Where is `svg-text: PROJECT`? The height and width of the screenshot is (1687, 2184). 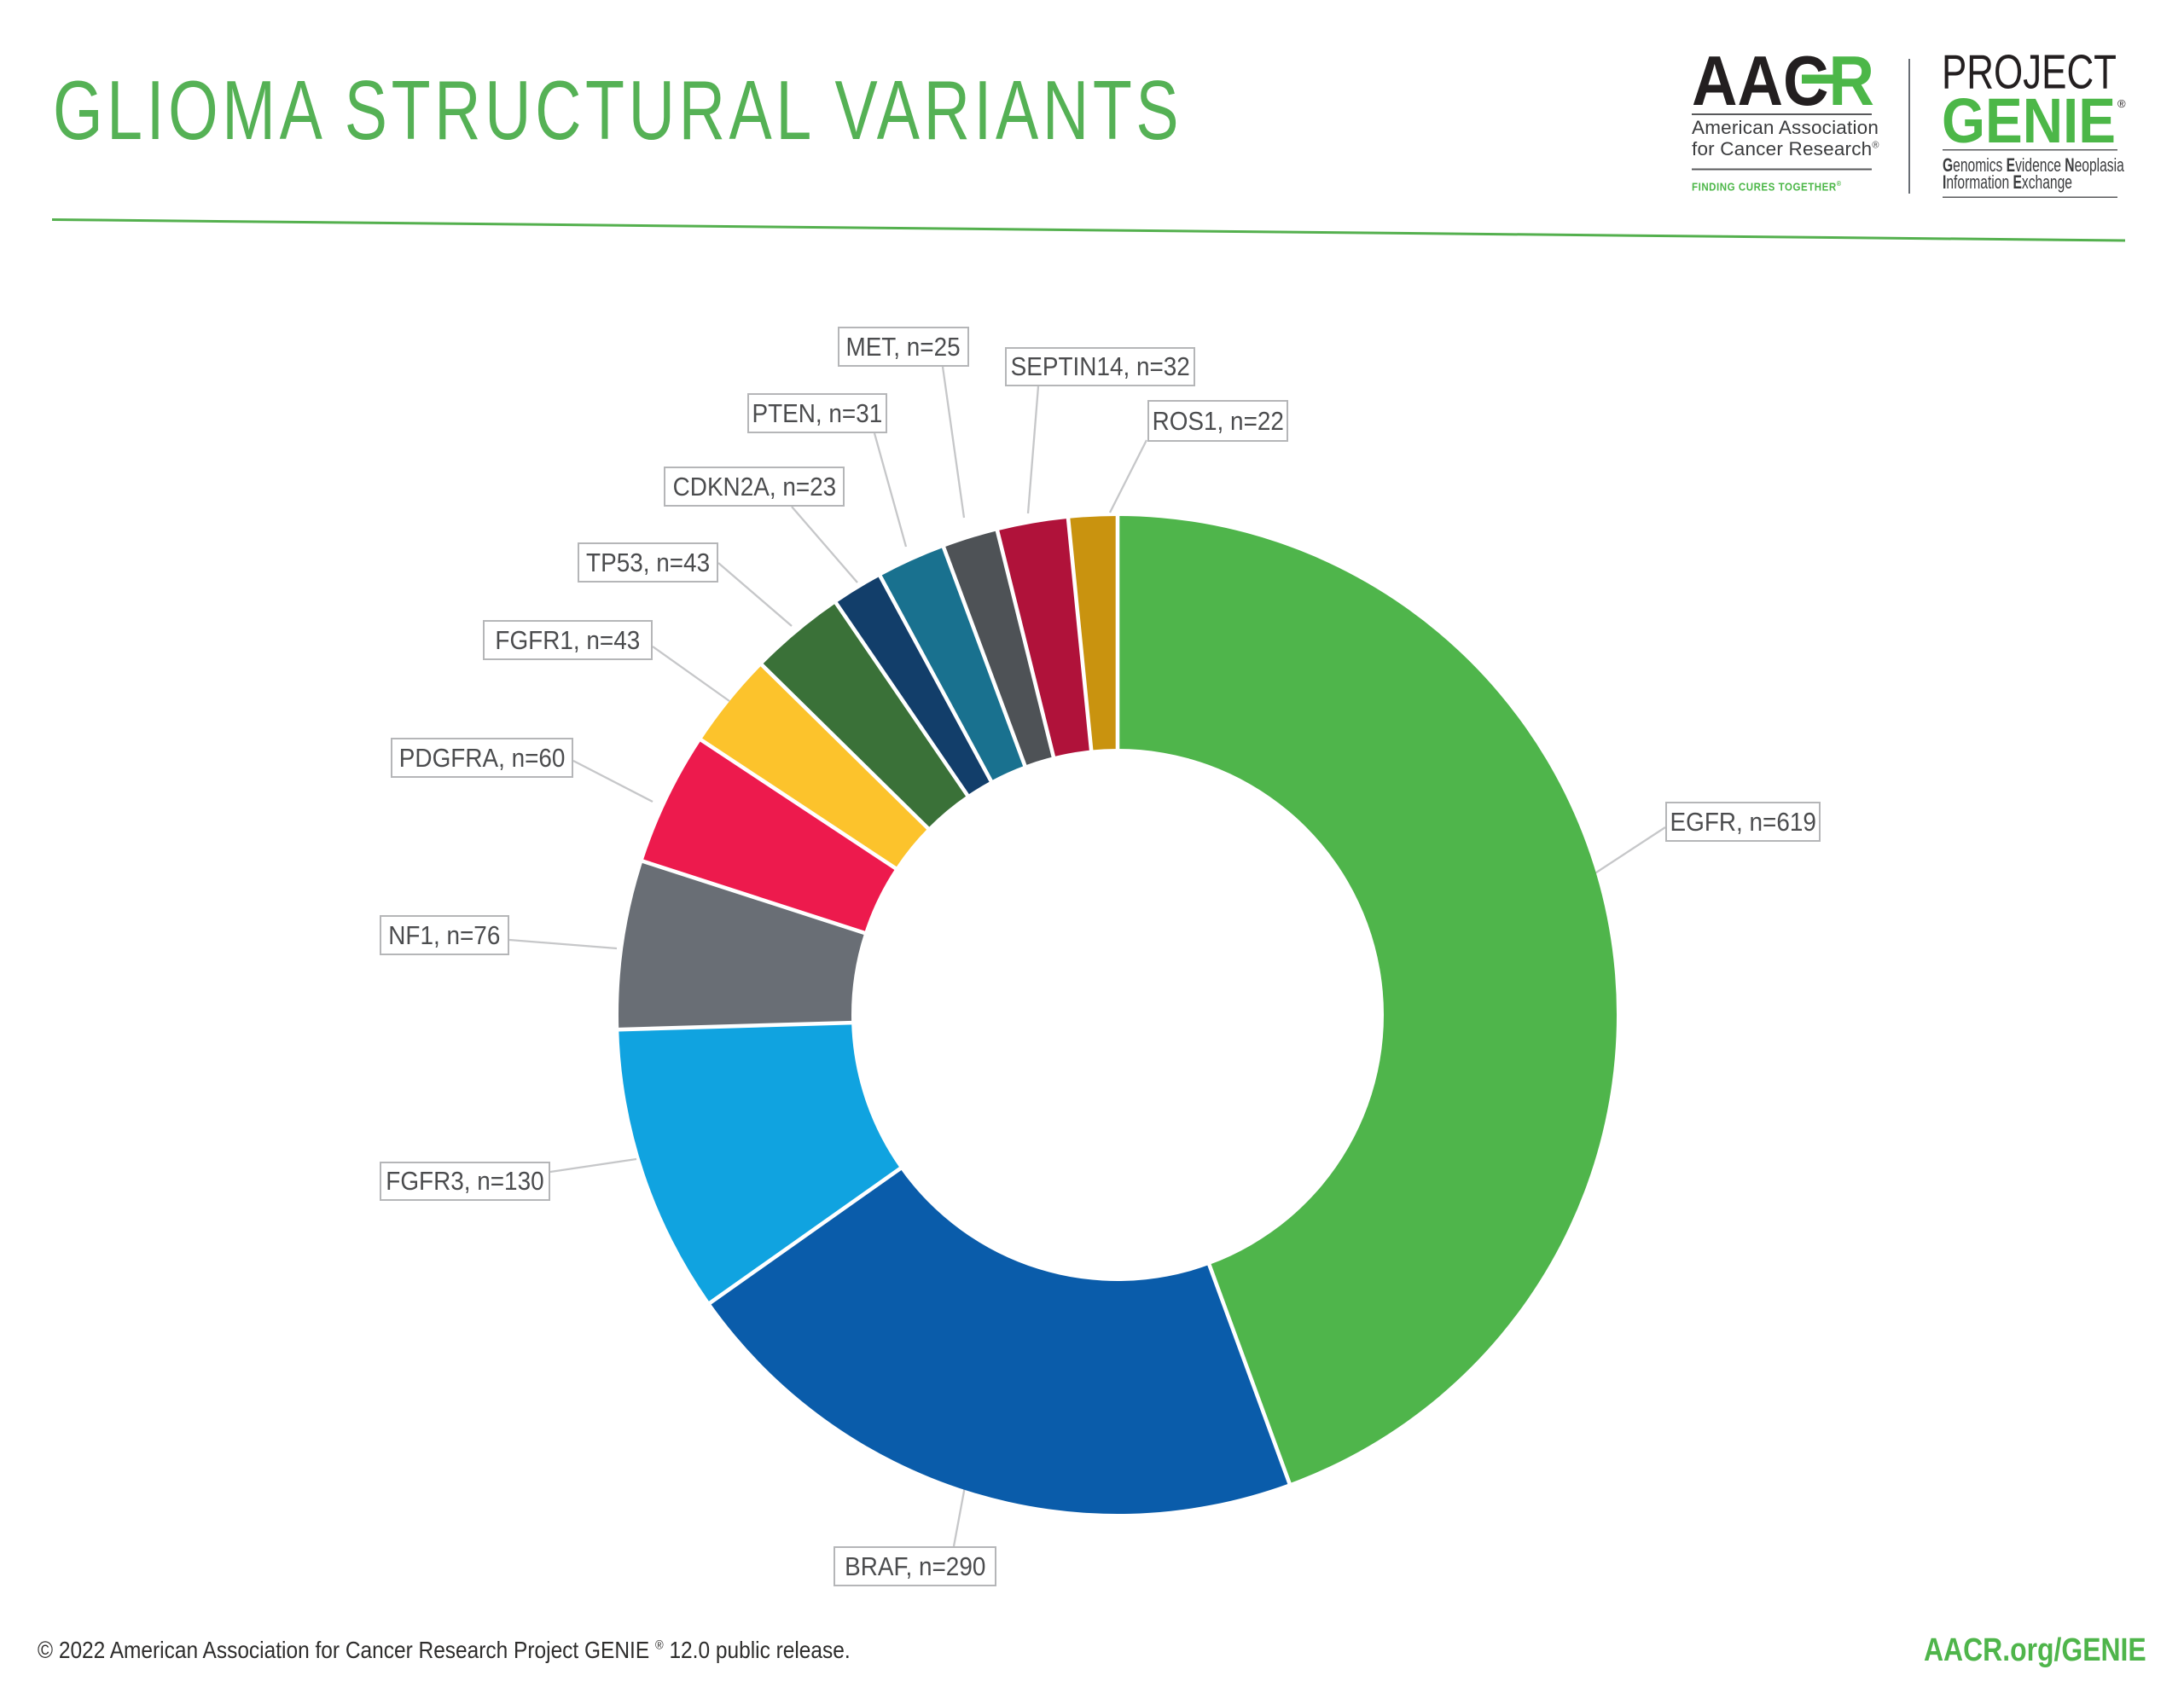
svg-text: PROJECT is located at coordinates (2030, 73).